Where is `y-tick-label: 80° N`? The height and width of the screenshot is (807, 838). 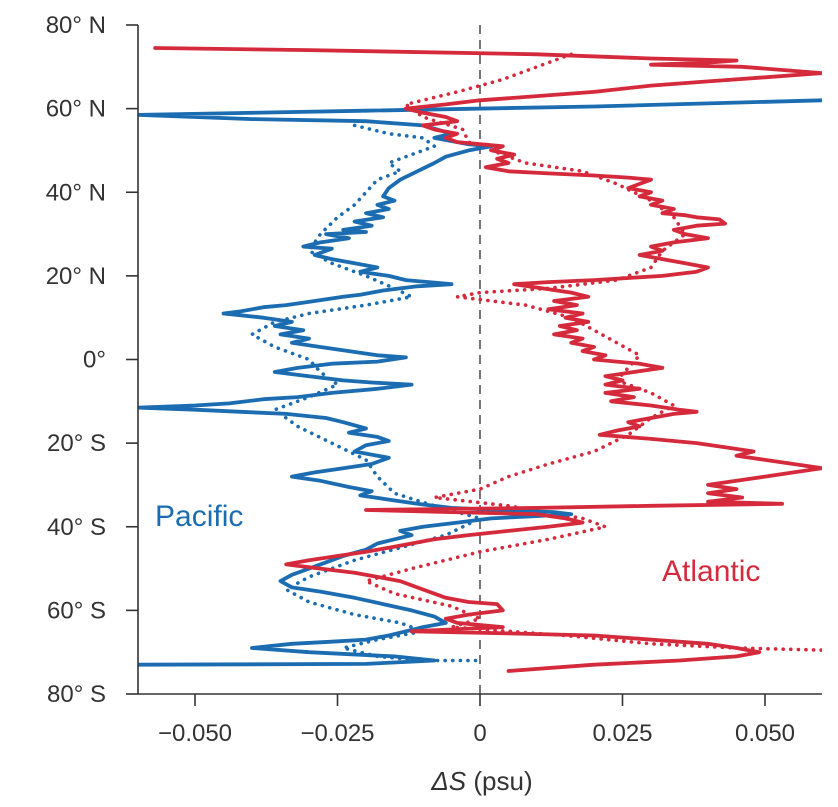 y-tick-label: 80° N is located at coordinates (76, 25).